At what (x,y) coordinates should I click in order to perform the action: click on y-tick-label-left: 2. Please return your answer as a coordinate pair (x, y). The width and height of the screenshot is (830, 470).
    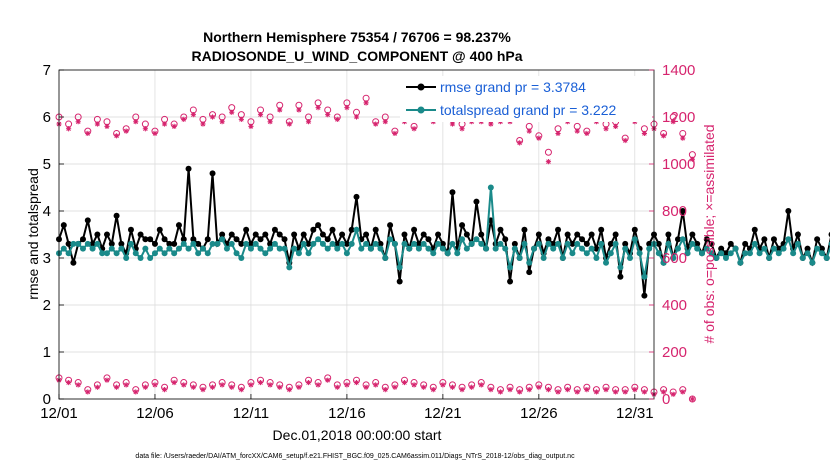
    Looking at the image, I should click on (47, 305).